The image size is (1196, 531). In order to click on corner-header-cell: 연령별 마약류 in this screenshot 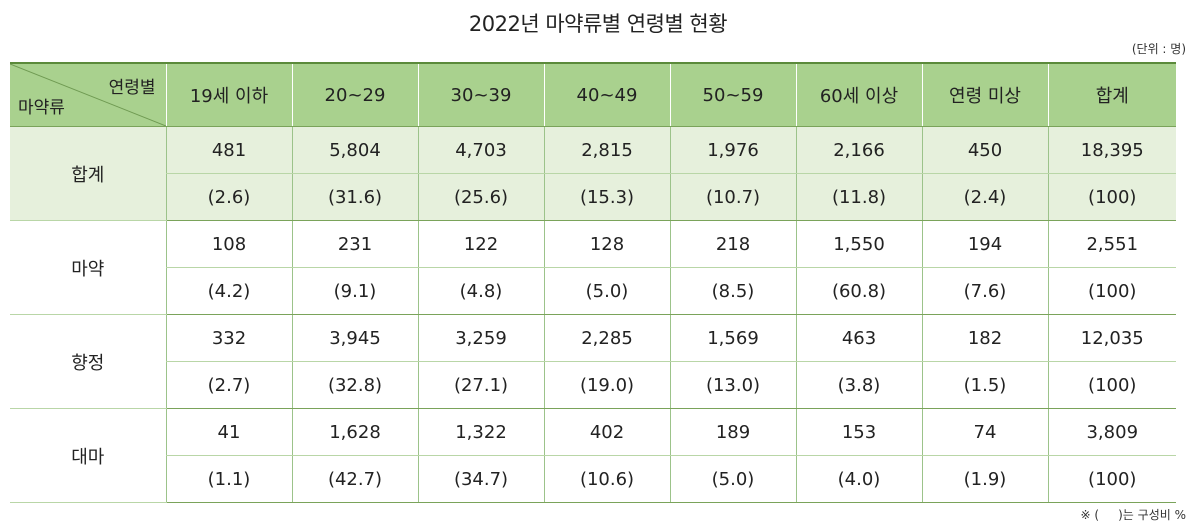, I will do `click(88, 94)`.